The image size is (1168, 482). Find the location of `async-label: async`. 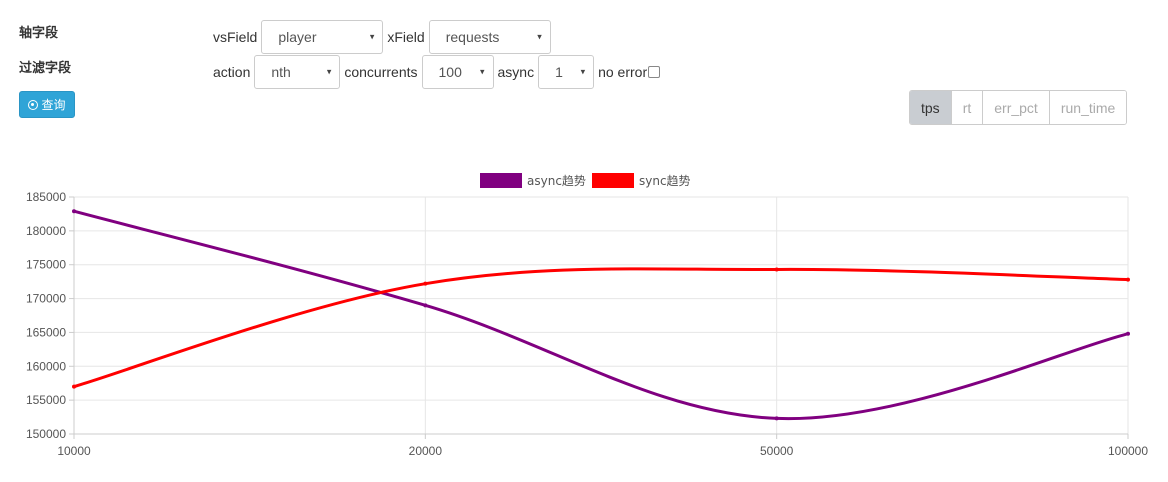

async-label: async is located at coordinates (516, 72).